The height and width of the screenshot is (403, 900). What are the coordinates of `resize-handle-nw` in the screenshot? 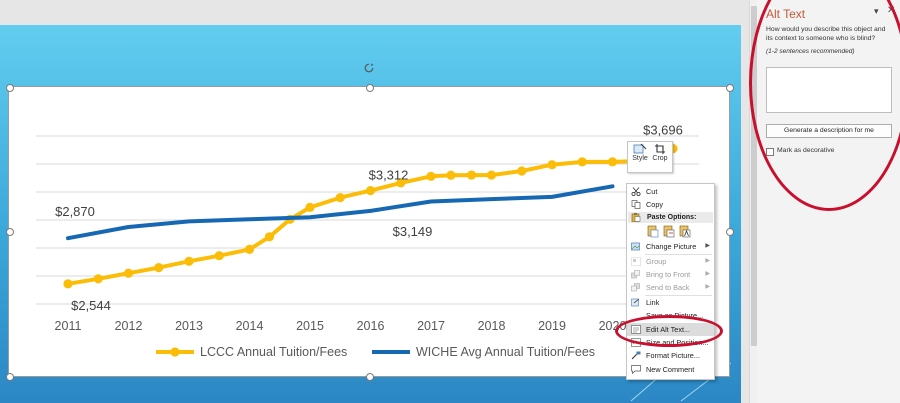 It's located at (10, 88).